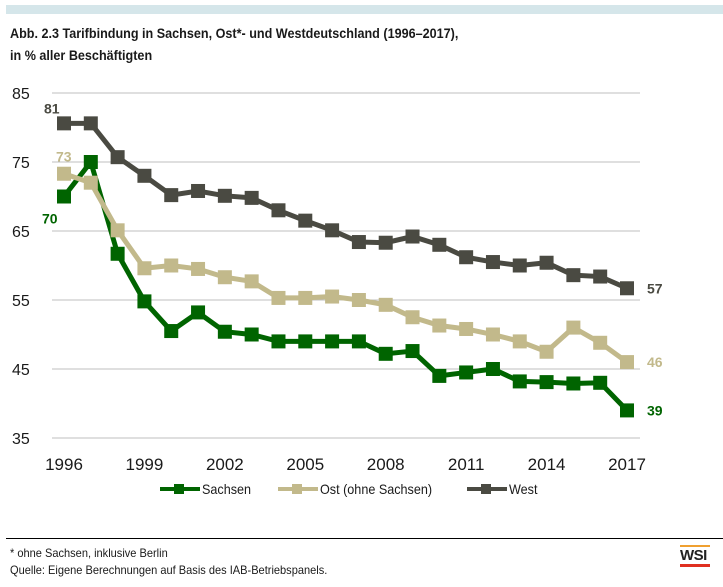 The width and height of the screenshot is (723, 587). I want to click on data-label: 73, so click(64, 157).